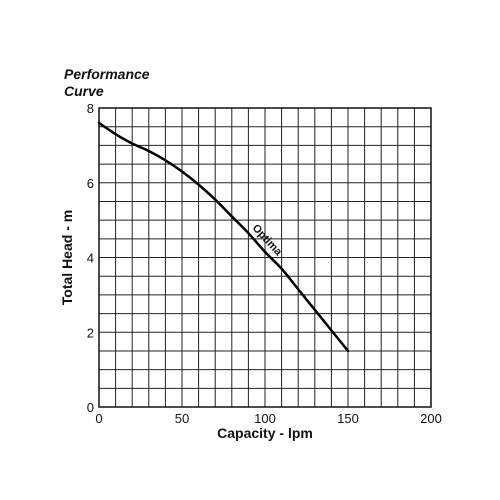 This screenshot has height=500, width=500. Describe the element at coordinates (348, 418) in the screenshot. I see `x-tick-label: 150` at that location.